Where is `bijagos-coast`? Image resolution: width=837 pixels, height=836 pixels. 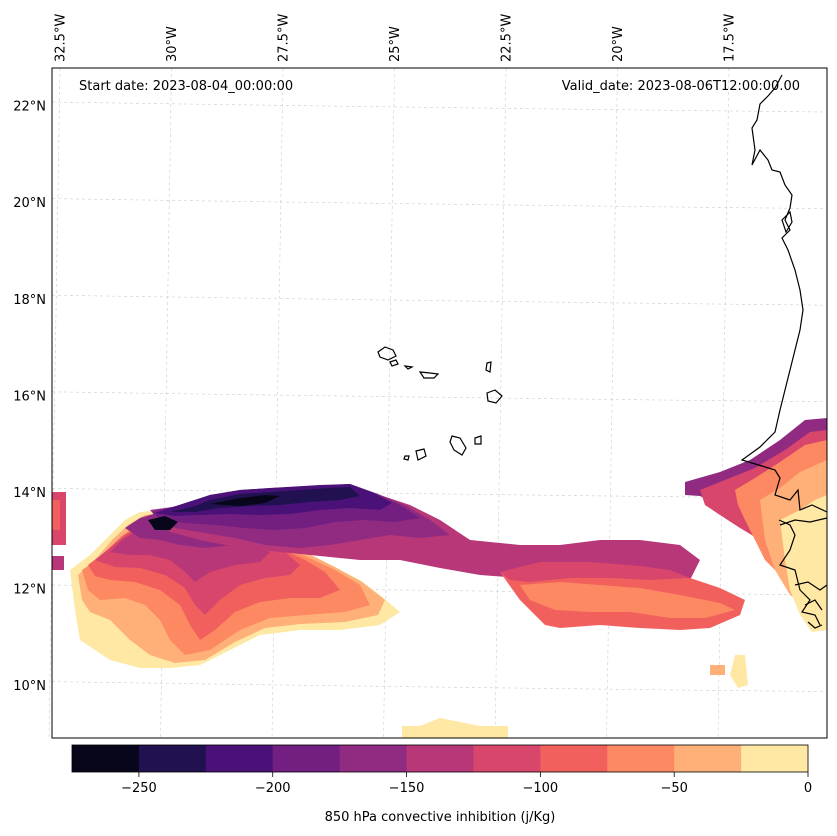 bijagos-coast is located at coordinates (811, 605).